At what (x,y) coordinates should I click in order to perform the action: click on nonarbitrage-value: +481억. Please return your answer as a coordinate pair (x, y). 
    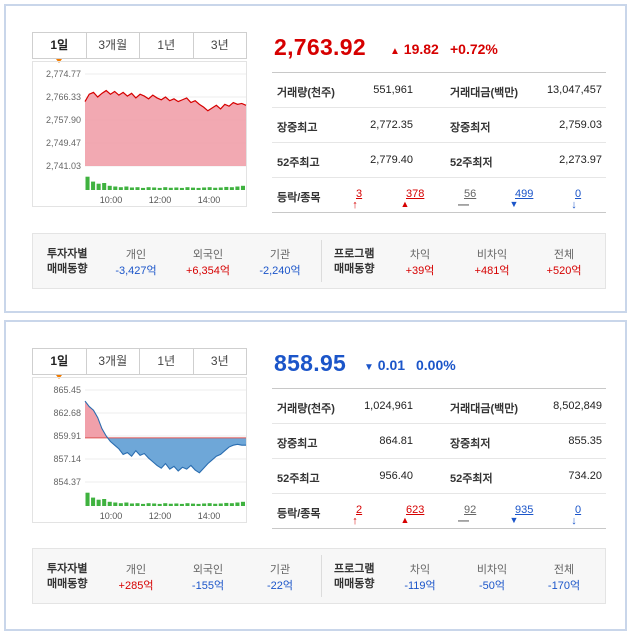
    Looking at the image, I should click on (492, 271).